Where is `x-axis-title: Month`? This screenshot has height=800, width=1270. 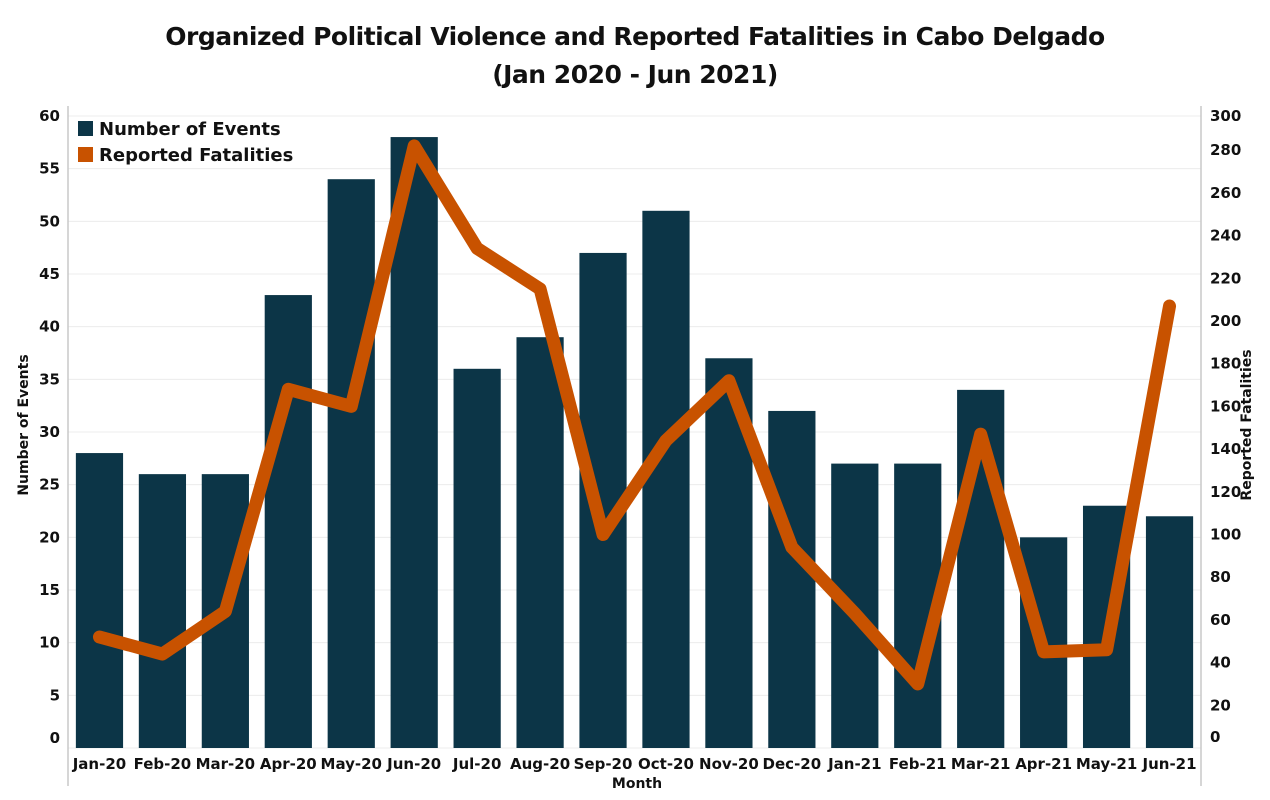 x-axis-title: Month is located at coordinates (637, 784).